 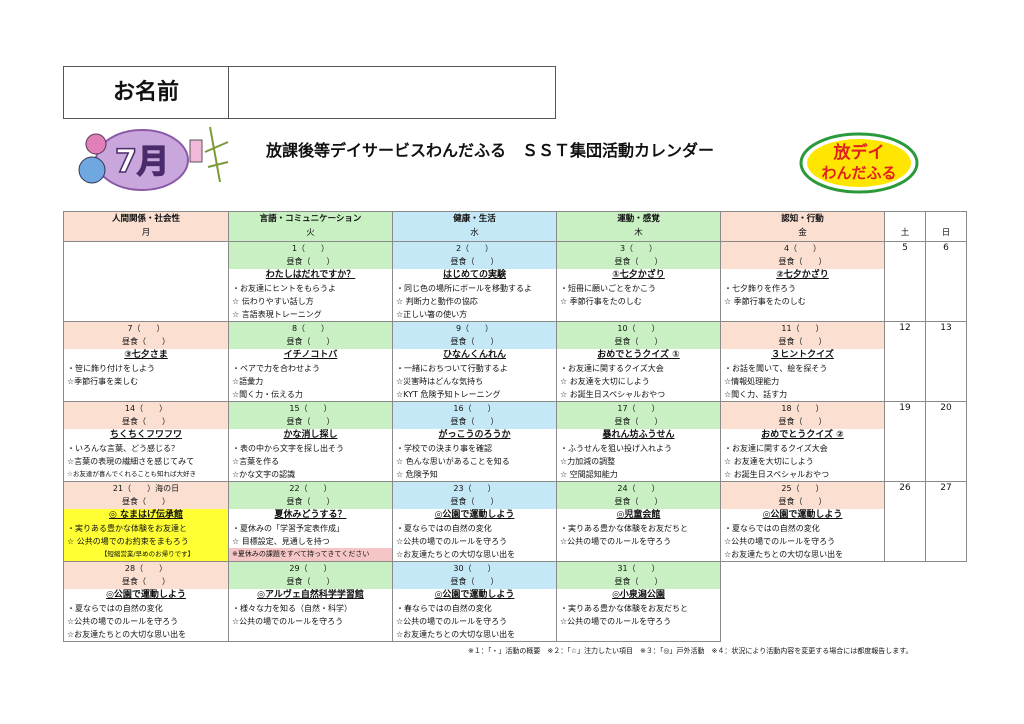 I want to click on column-header: 健康・生活水, so click(x=474, y=226).